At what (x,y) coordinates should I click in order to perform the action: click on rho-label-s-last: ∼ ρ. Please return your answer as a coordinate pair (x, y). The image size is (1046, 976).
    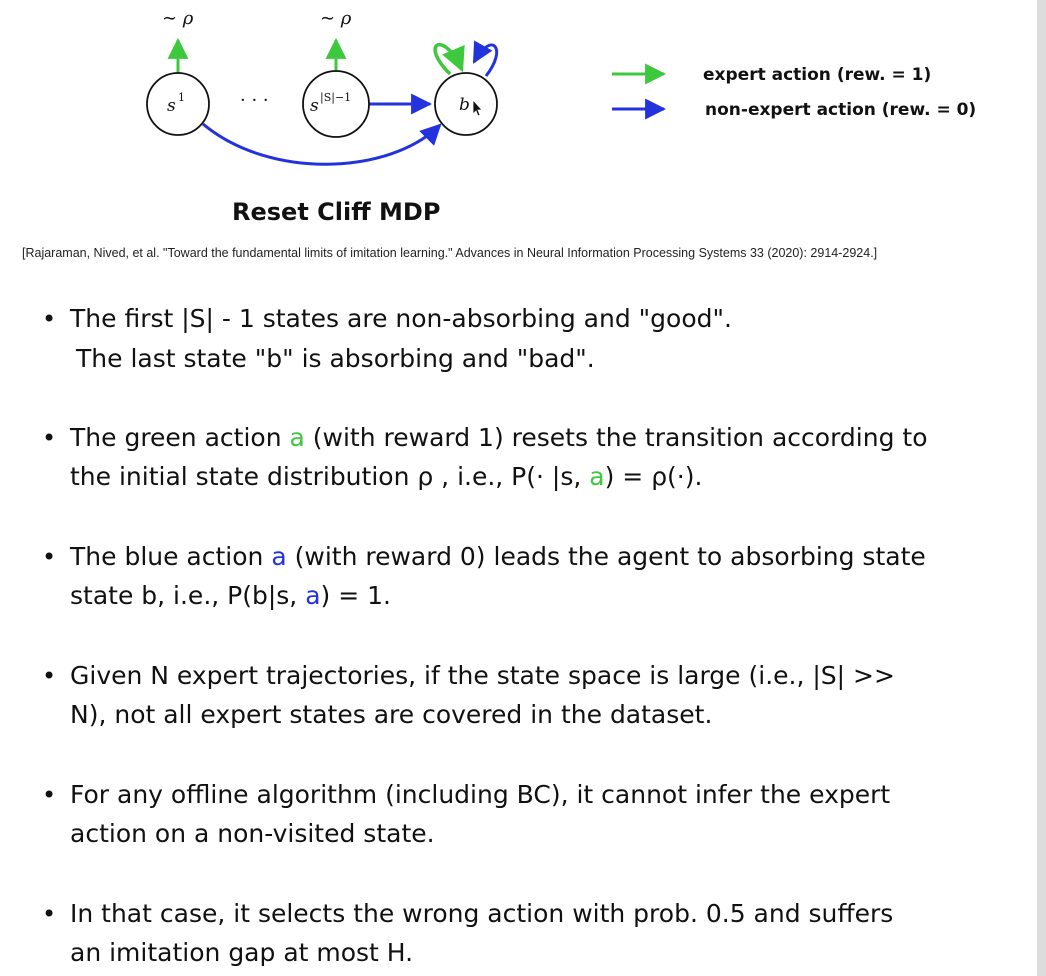
    Looking at the image, I should click on (336, 18).